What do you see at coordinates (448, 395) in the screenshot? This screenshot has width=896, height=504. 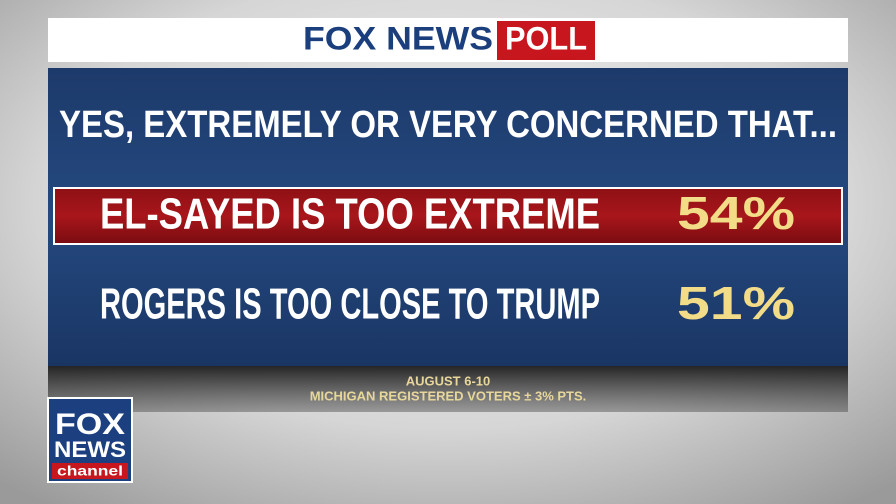 I see `footer-sample: MICHIGAN REGISTERED VOTERS ± 3% PTS.` at bounding box center [448, 395].